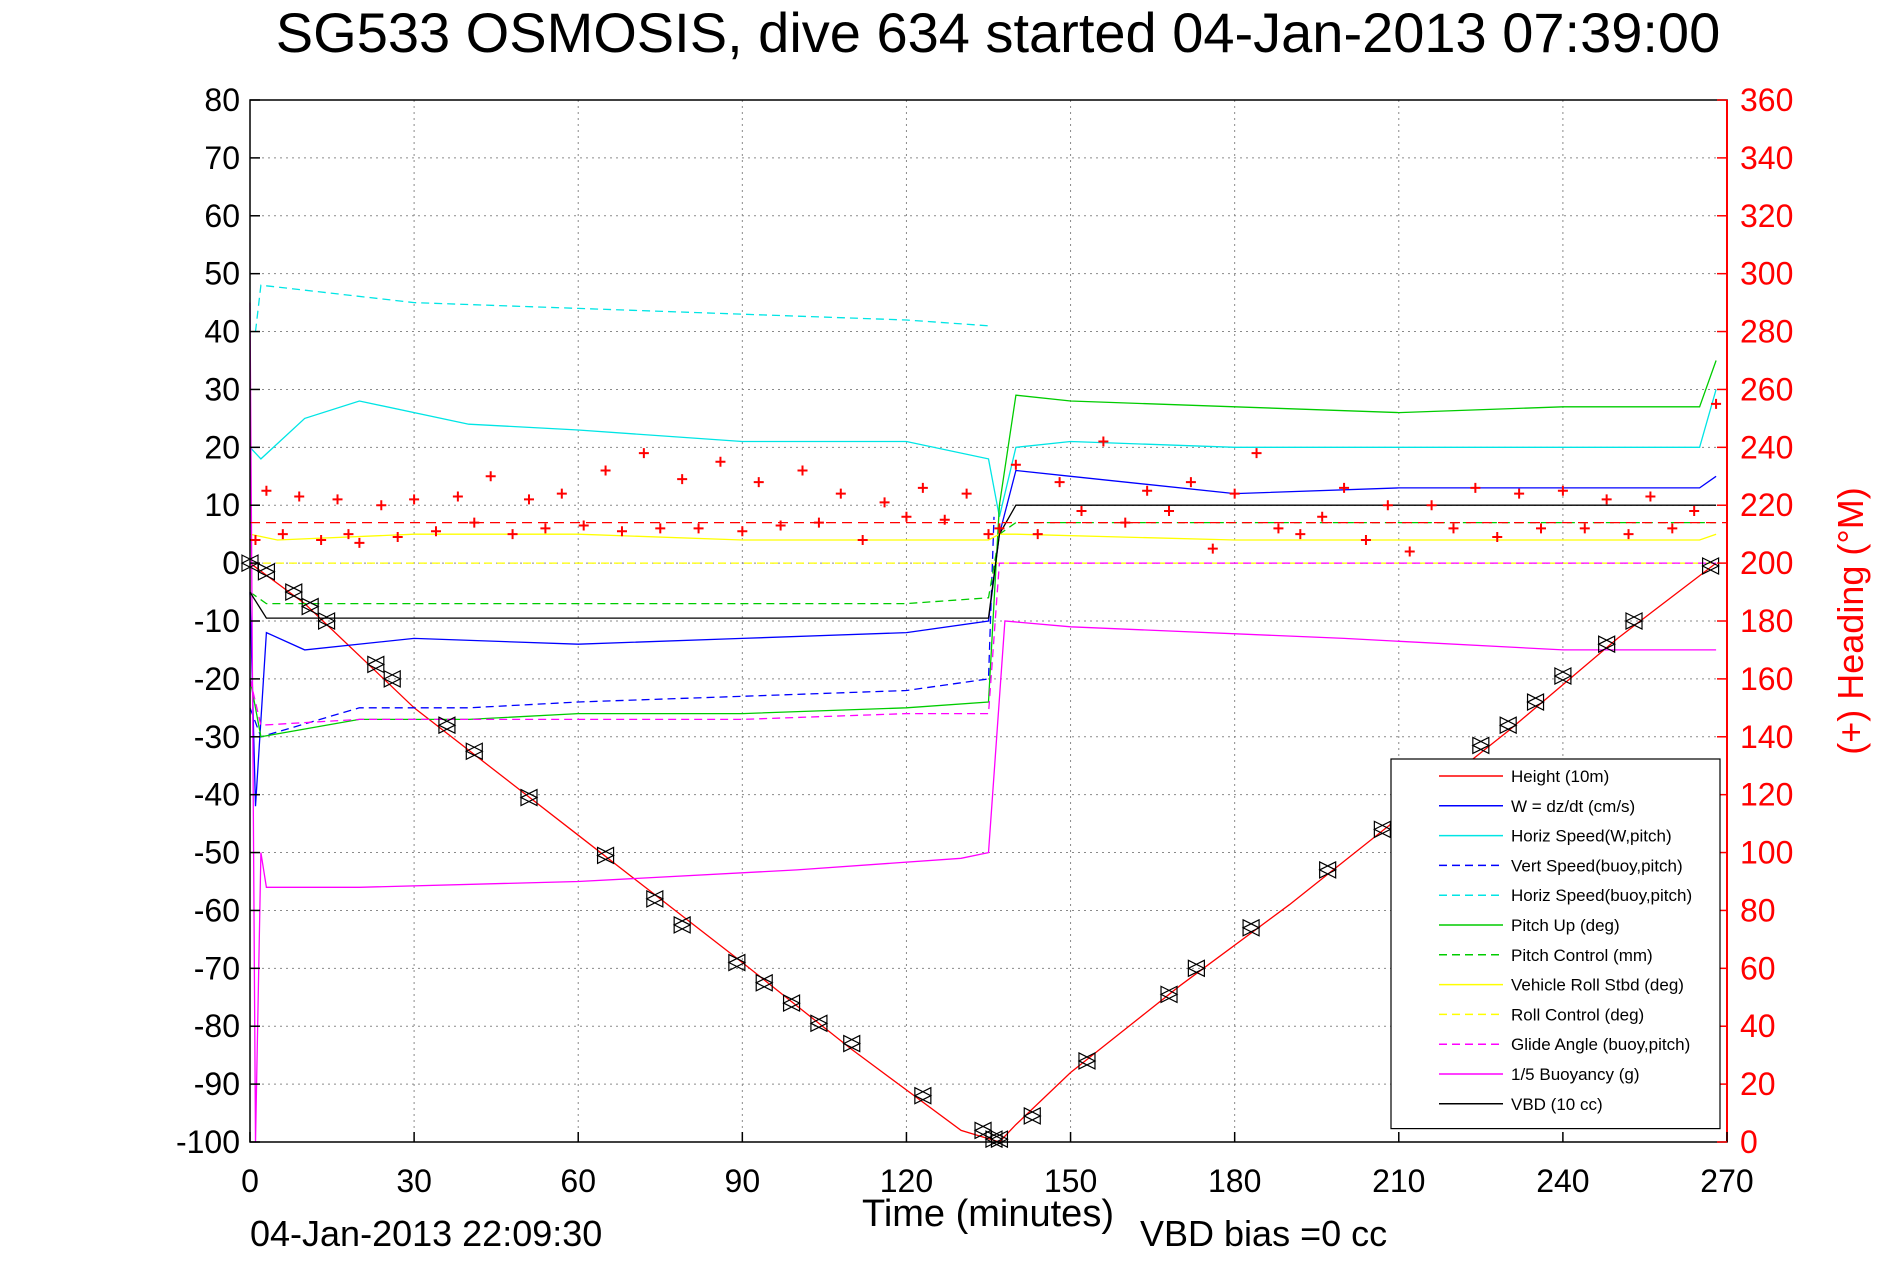 Image resolution: width=1891 pixels, height=1262 pixels. What do you see at coordinates (578, 1181) in the screenshot?
I see `x-tick-label: 60` at bounding box center [578, 1181].